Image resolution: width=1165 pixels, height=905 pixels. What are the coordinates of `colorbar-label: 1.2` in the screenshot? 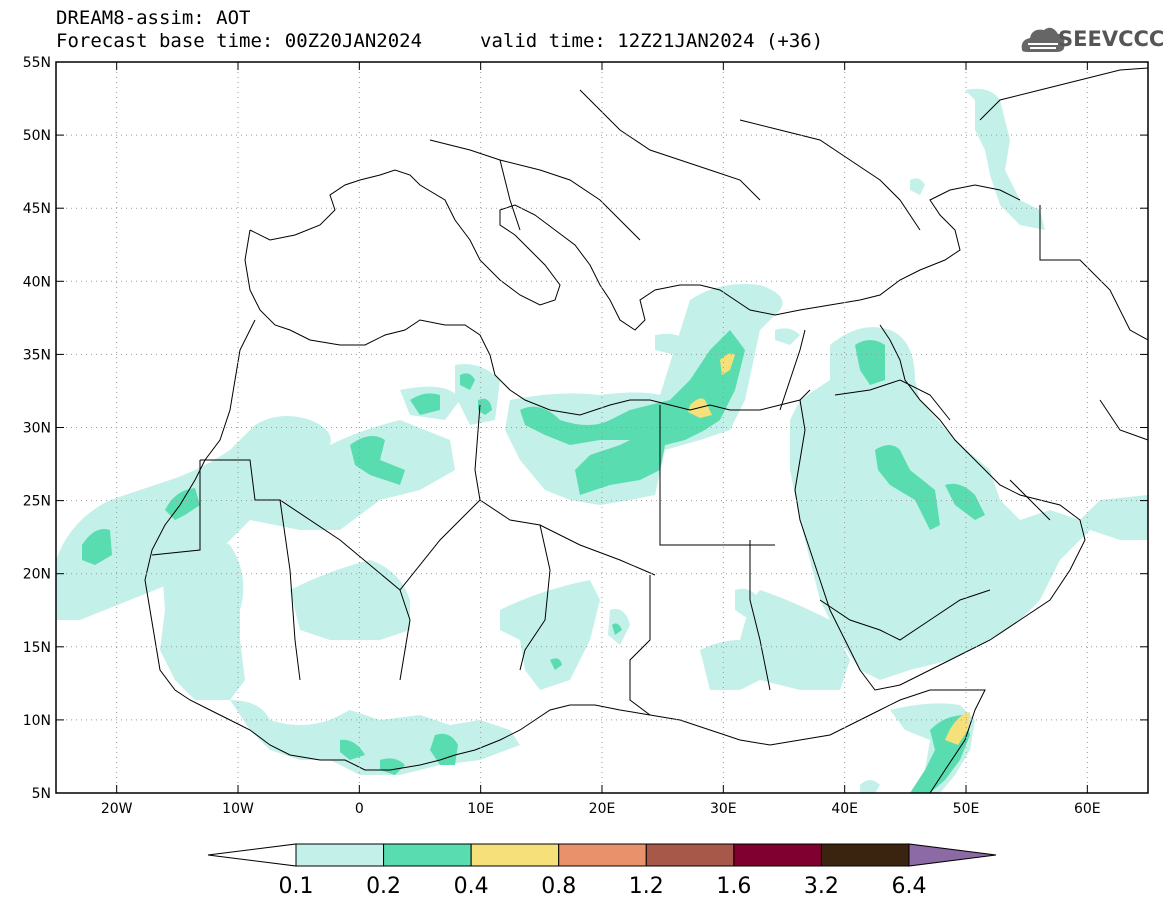 It's located at (646, 886).